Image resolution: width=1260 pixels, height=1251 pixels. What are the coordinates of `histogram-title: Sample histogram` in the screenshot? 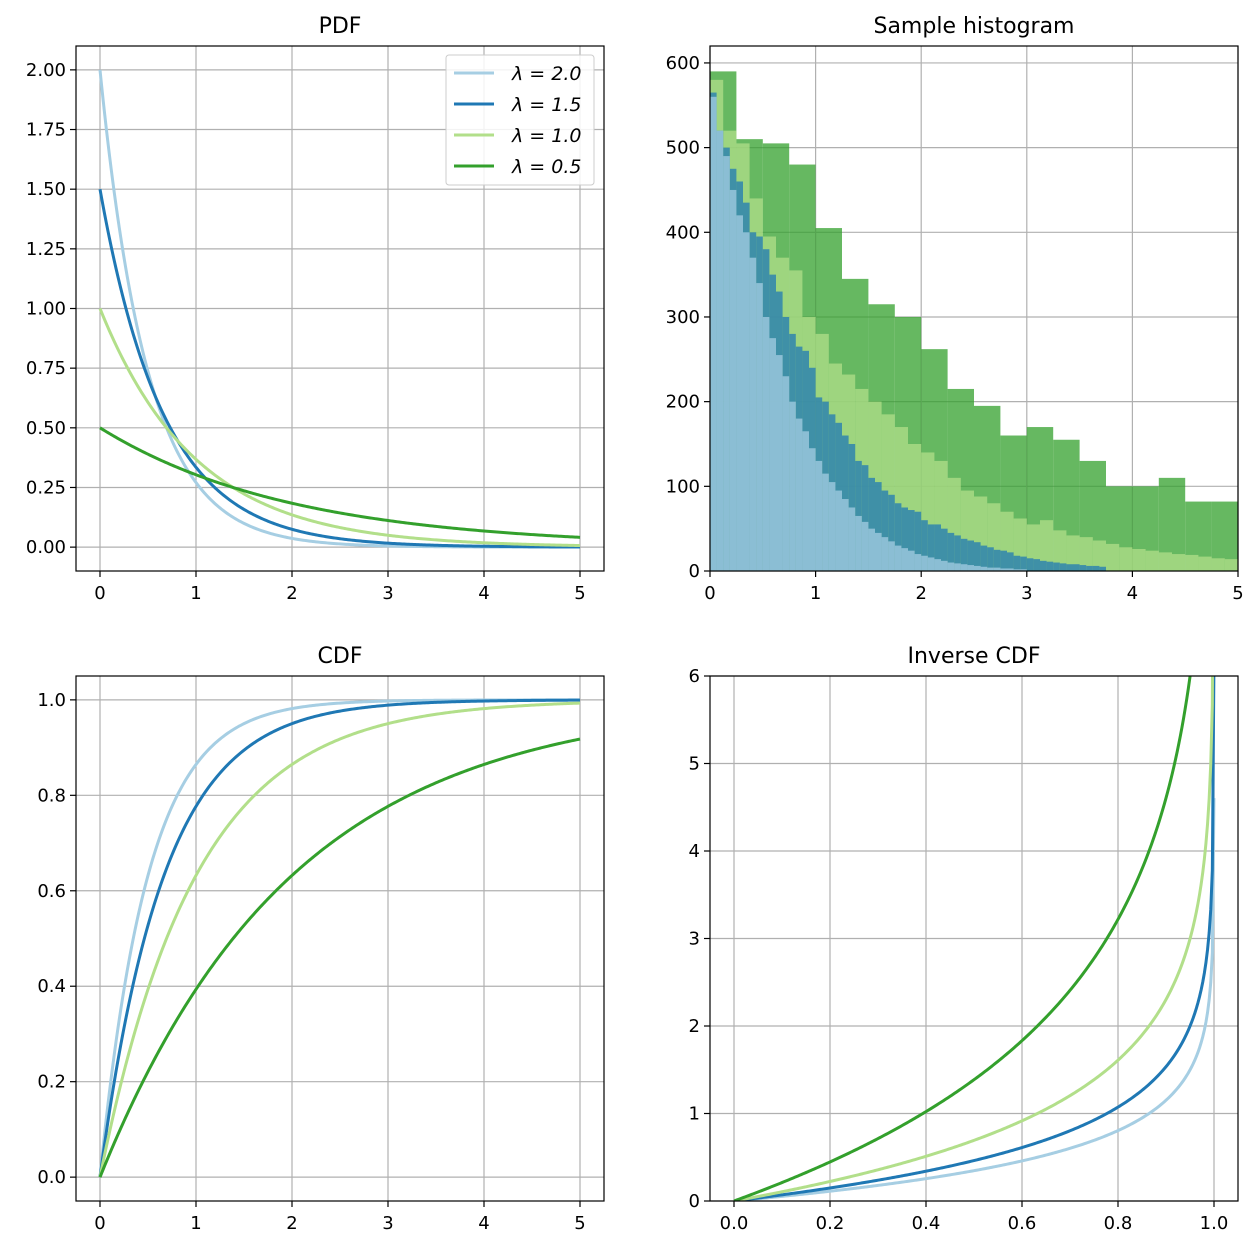 It's located at (973, 26).